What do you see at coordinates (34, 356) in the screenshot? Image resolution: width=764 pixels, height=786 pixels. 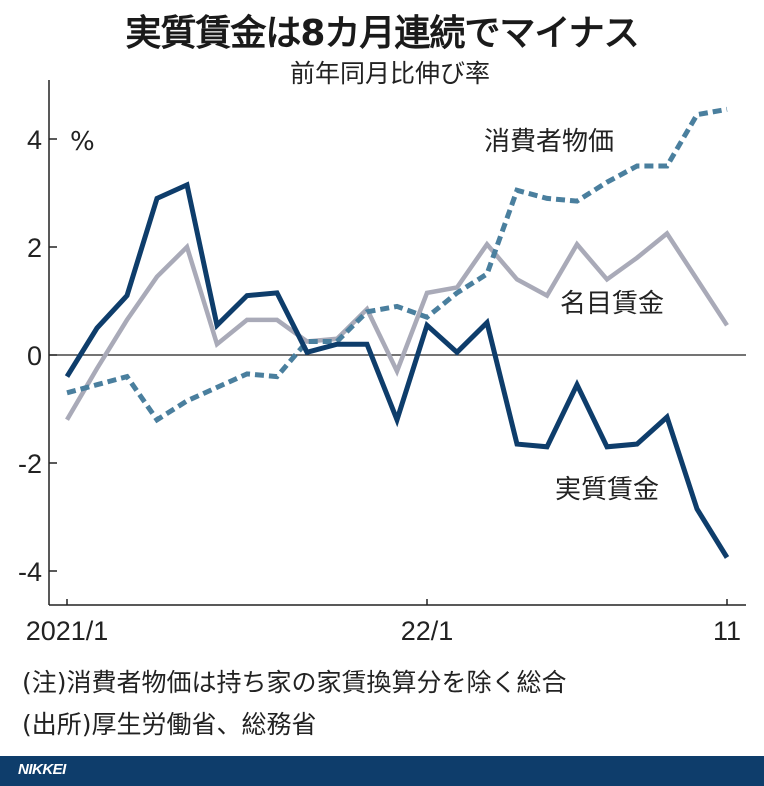 I see `y-tick-label: 0` at bounding box center [34, 356].